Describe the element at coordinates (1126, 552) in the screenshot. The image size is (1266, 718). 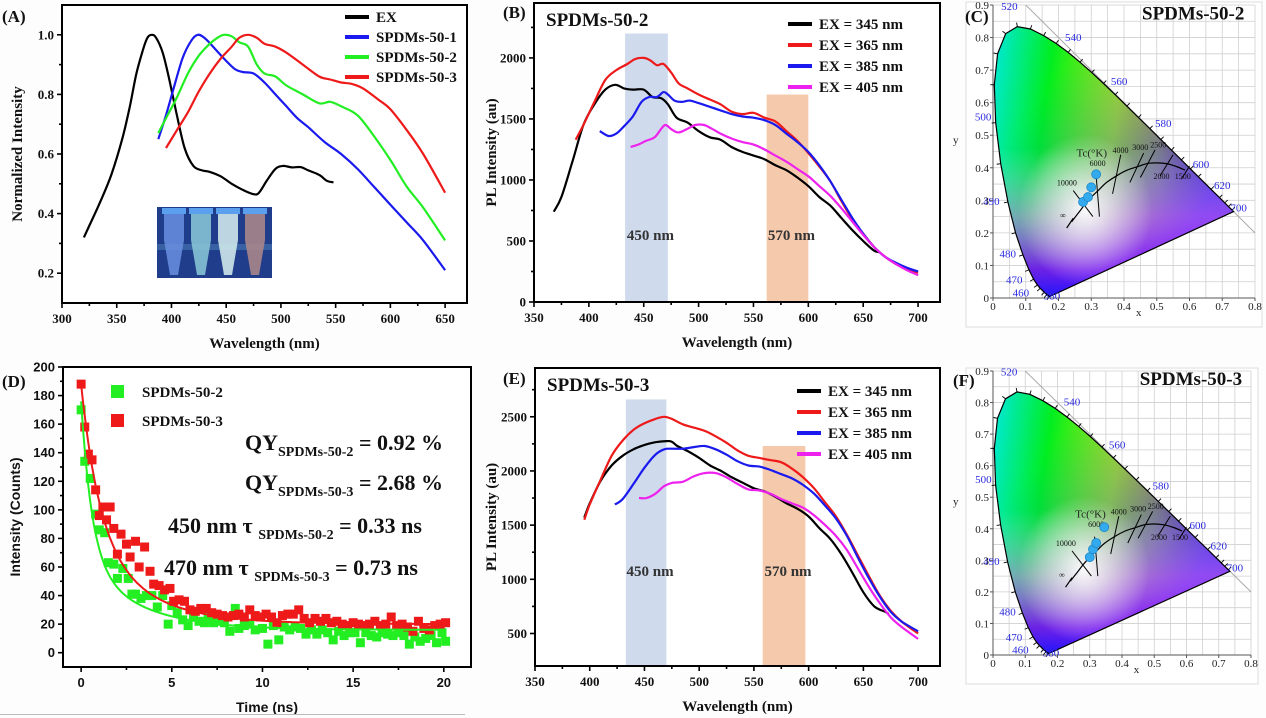
I see `planckian-locus` at that location.